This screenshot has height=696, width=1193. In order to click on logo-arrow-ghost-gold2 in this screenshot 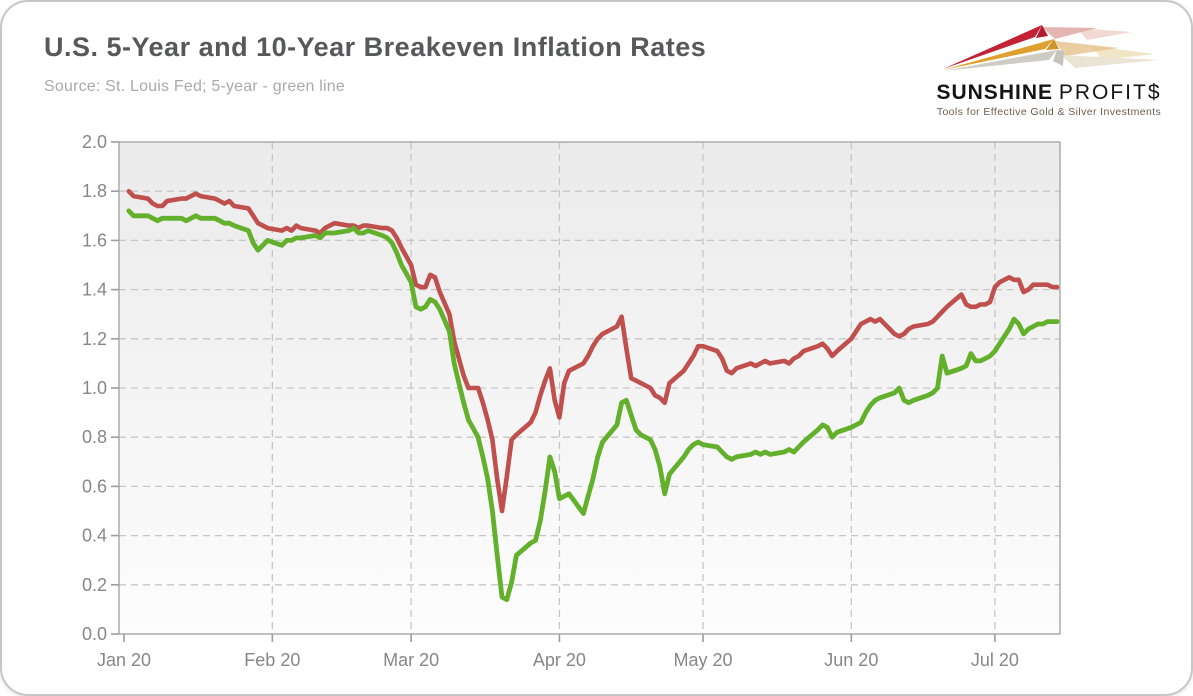, I will do `click(1086, 48)`.